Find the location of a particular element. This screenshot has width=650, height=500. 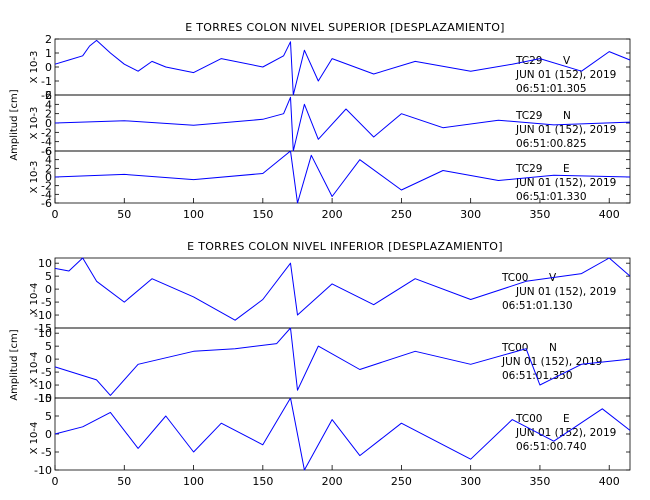

time-inferior-n: 06:51:01.350 is located at coordinates (537, 376).